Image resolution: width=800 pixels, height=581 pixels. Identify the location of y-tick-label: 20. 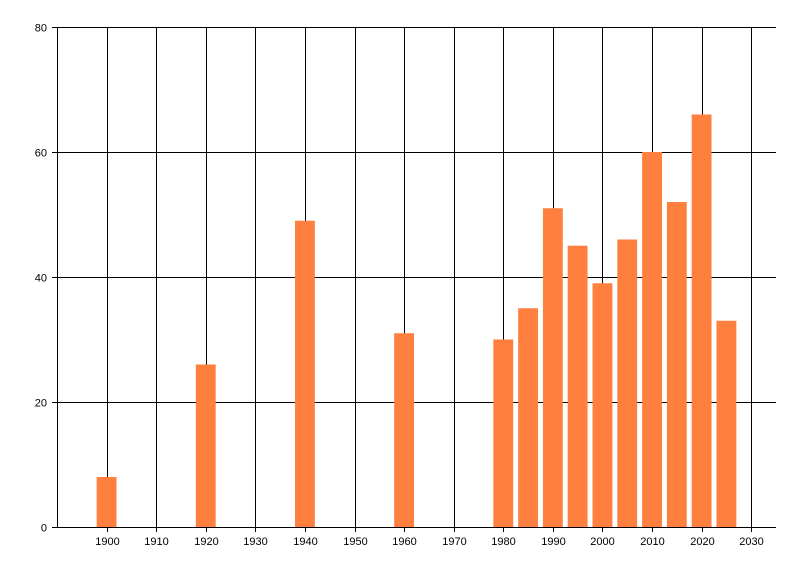
(41, 404).